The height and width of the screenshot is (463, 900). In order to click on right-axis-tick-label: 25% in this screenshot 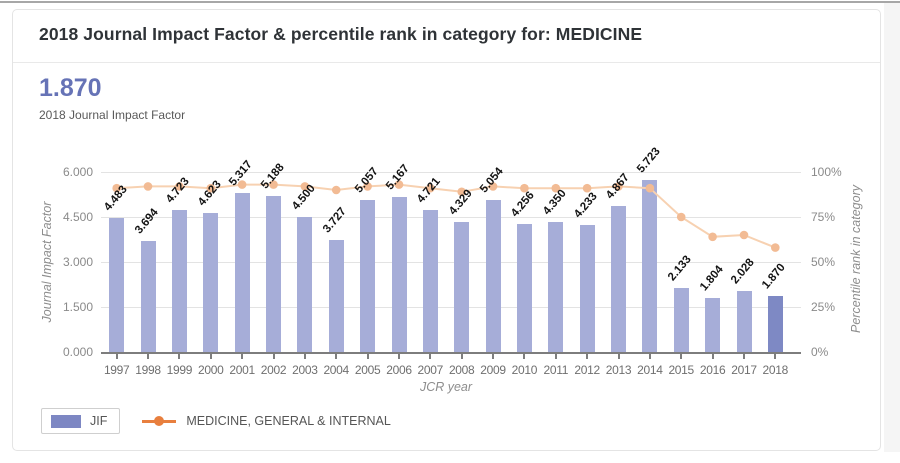, I will do `click(823, 307)`.